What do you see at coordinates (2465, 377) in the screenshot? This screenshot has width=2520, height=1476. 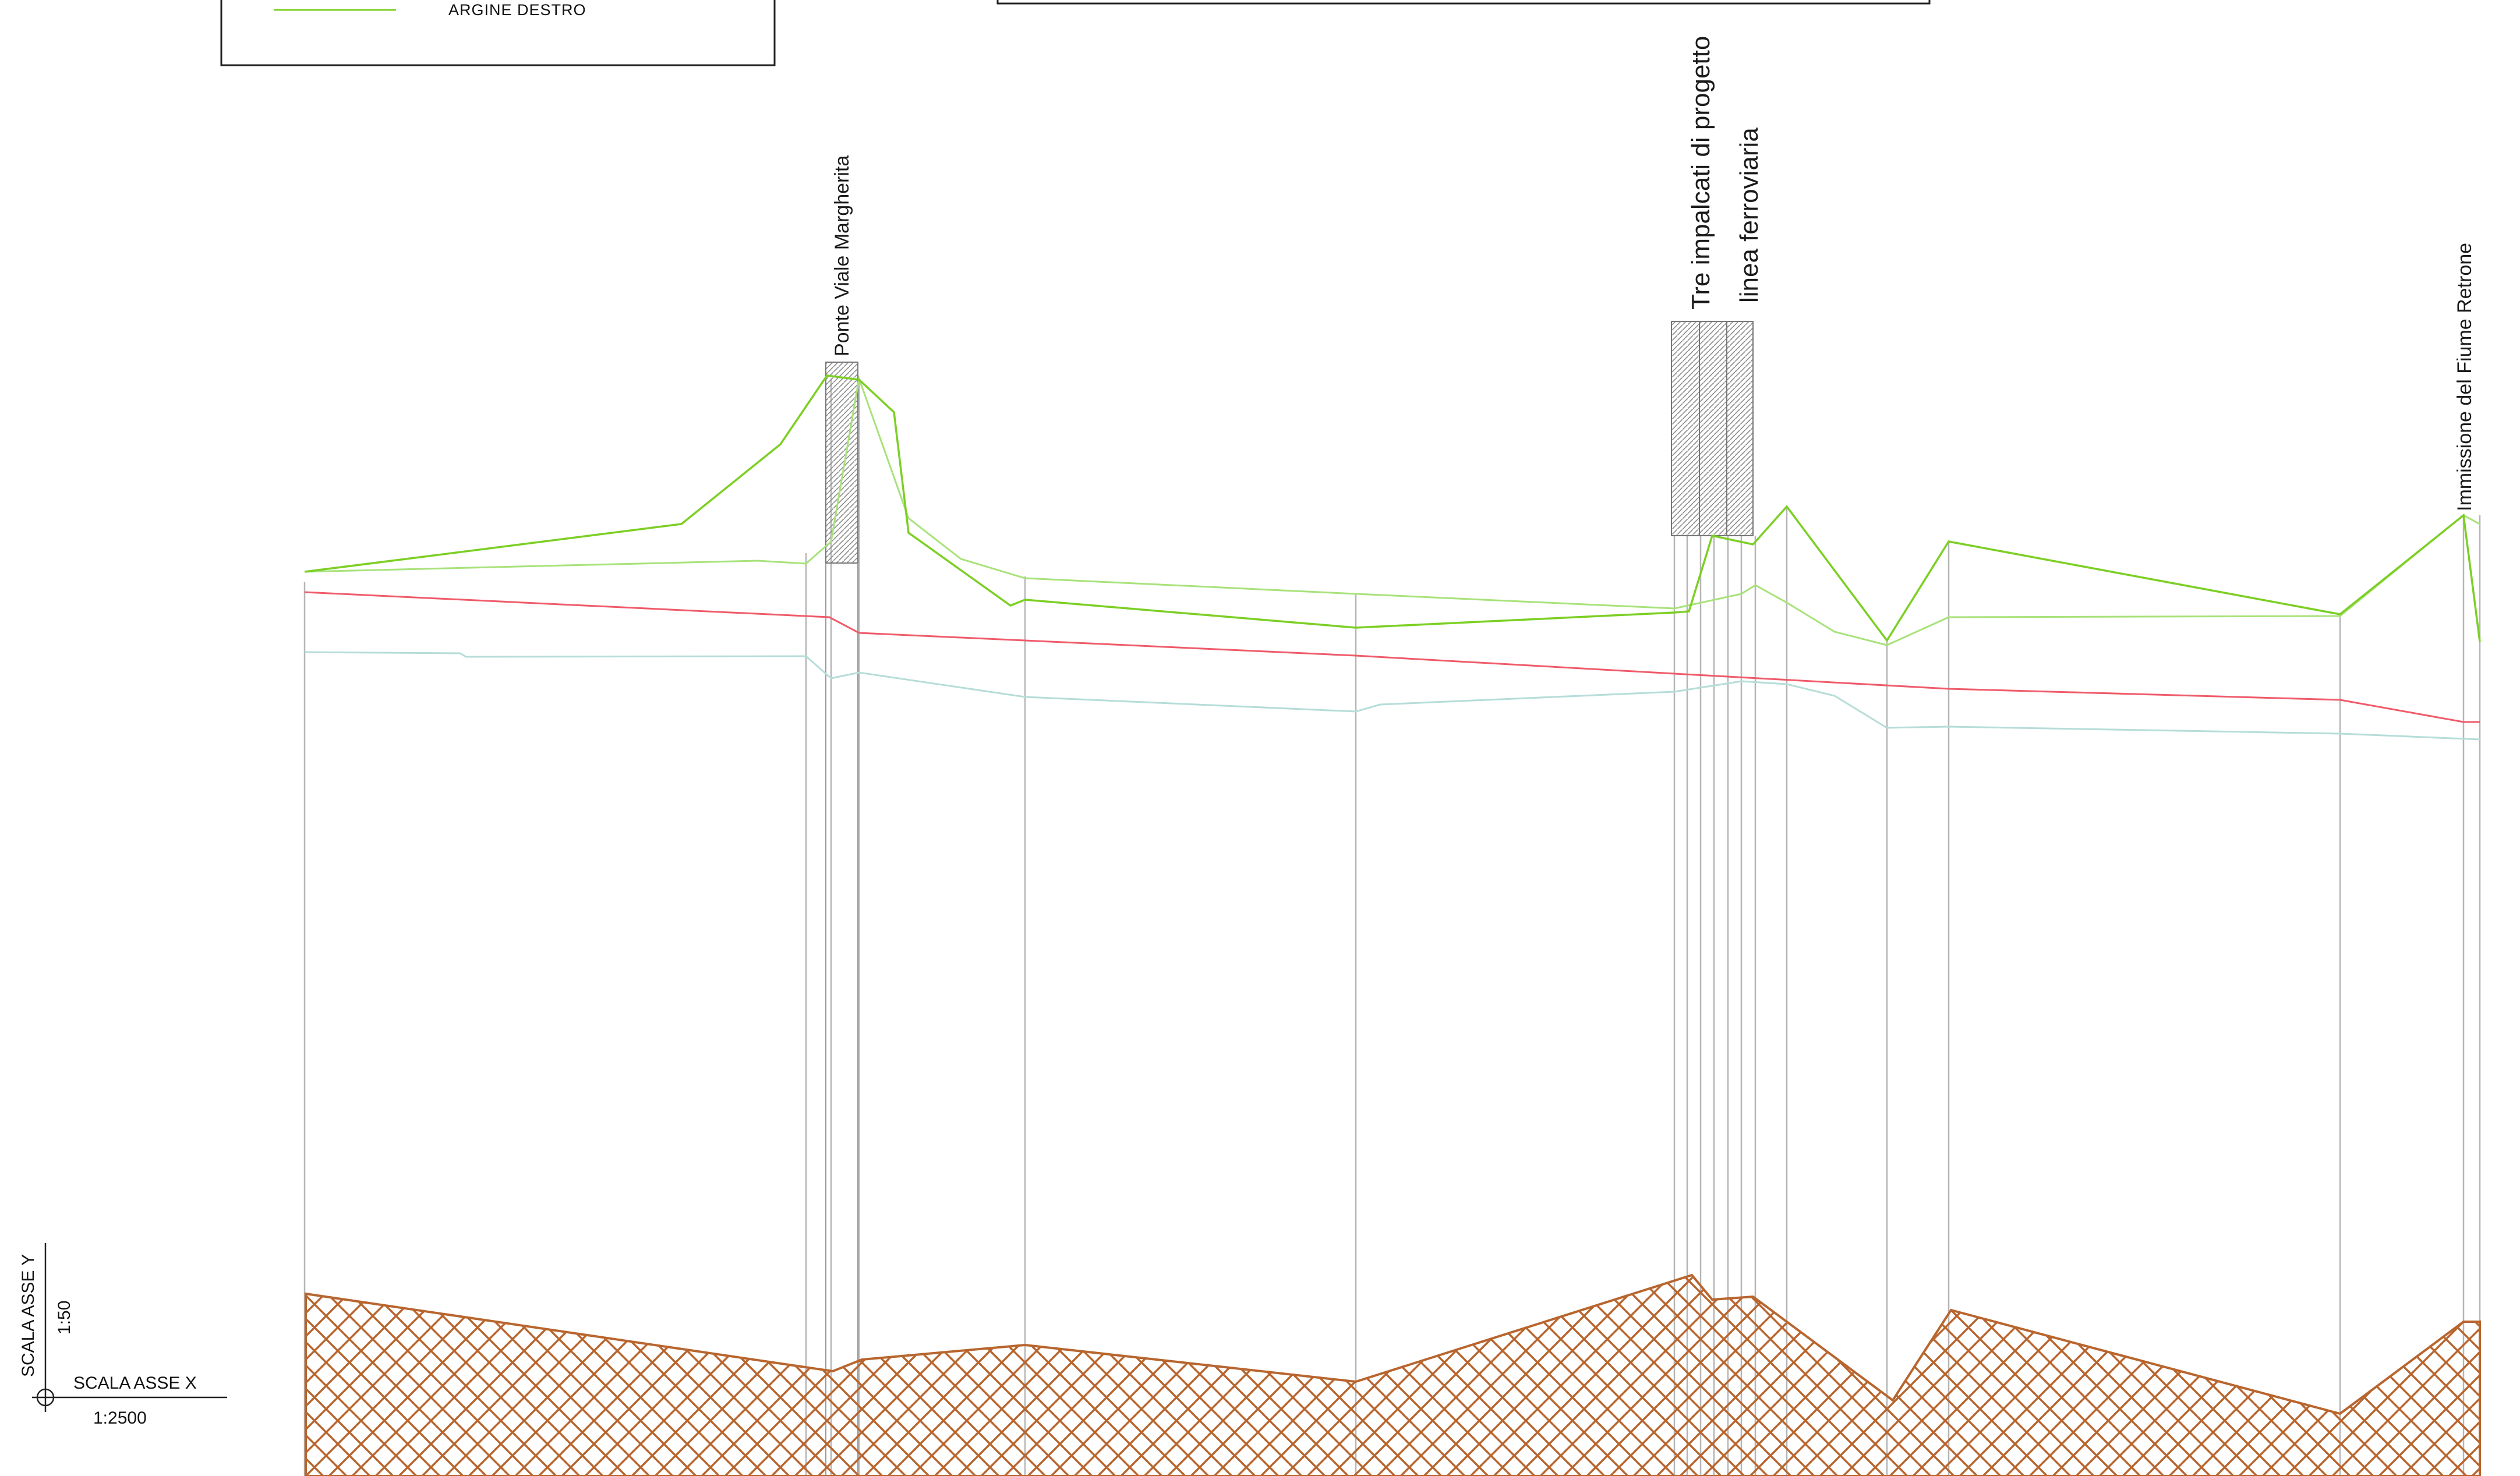 I see `confluence-label: Immissione del Fiume Retrone` at bounding box center [2465, 377].